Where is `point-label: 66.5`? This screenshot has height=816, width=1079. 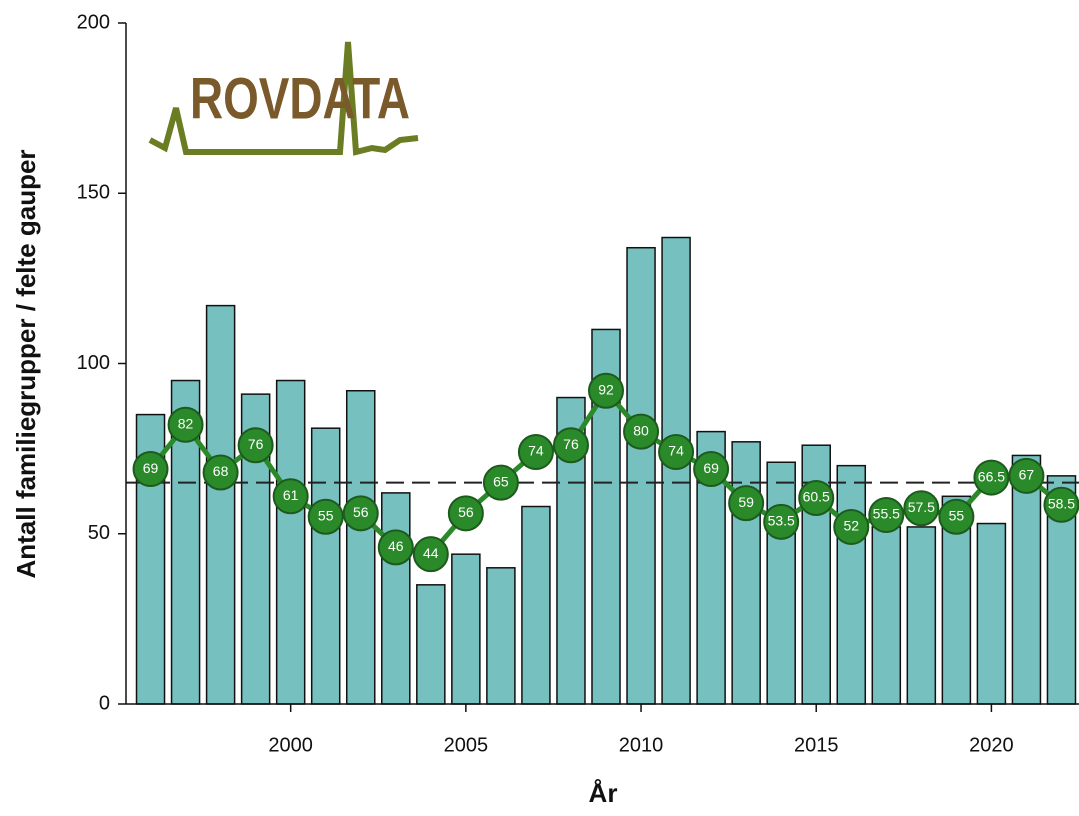
point-label: 66.5 is located at coordinates (991, 476).